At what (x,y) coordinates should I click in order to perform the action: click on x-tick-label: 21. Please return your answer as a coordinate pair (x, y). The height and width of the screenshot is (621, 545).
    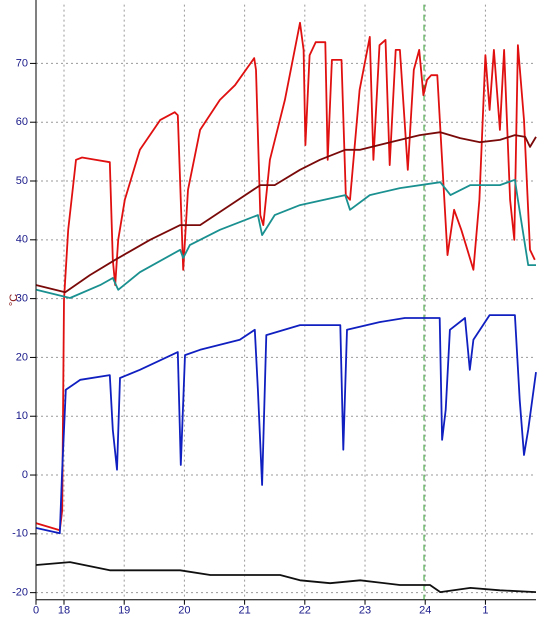
    Looking at the image, I should click on (244, 611).